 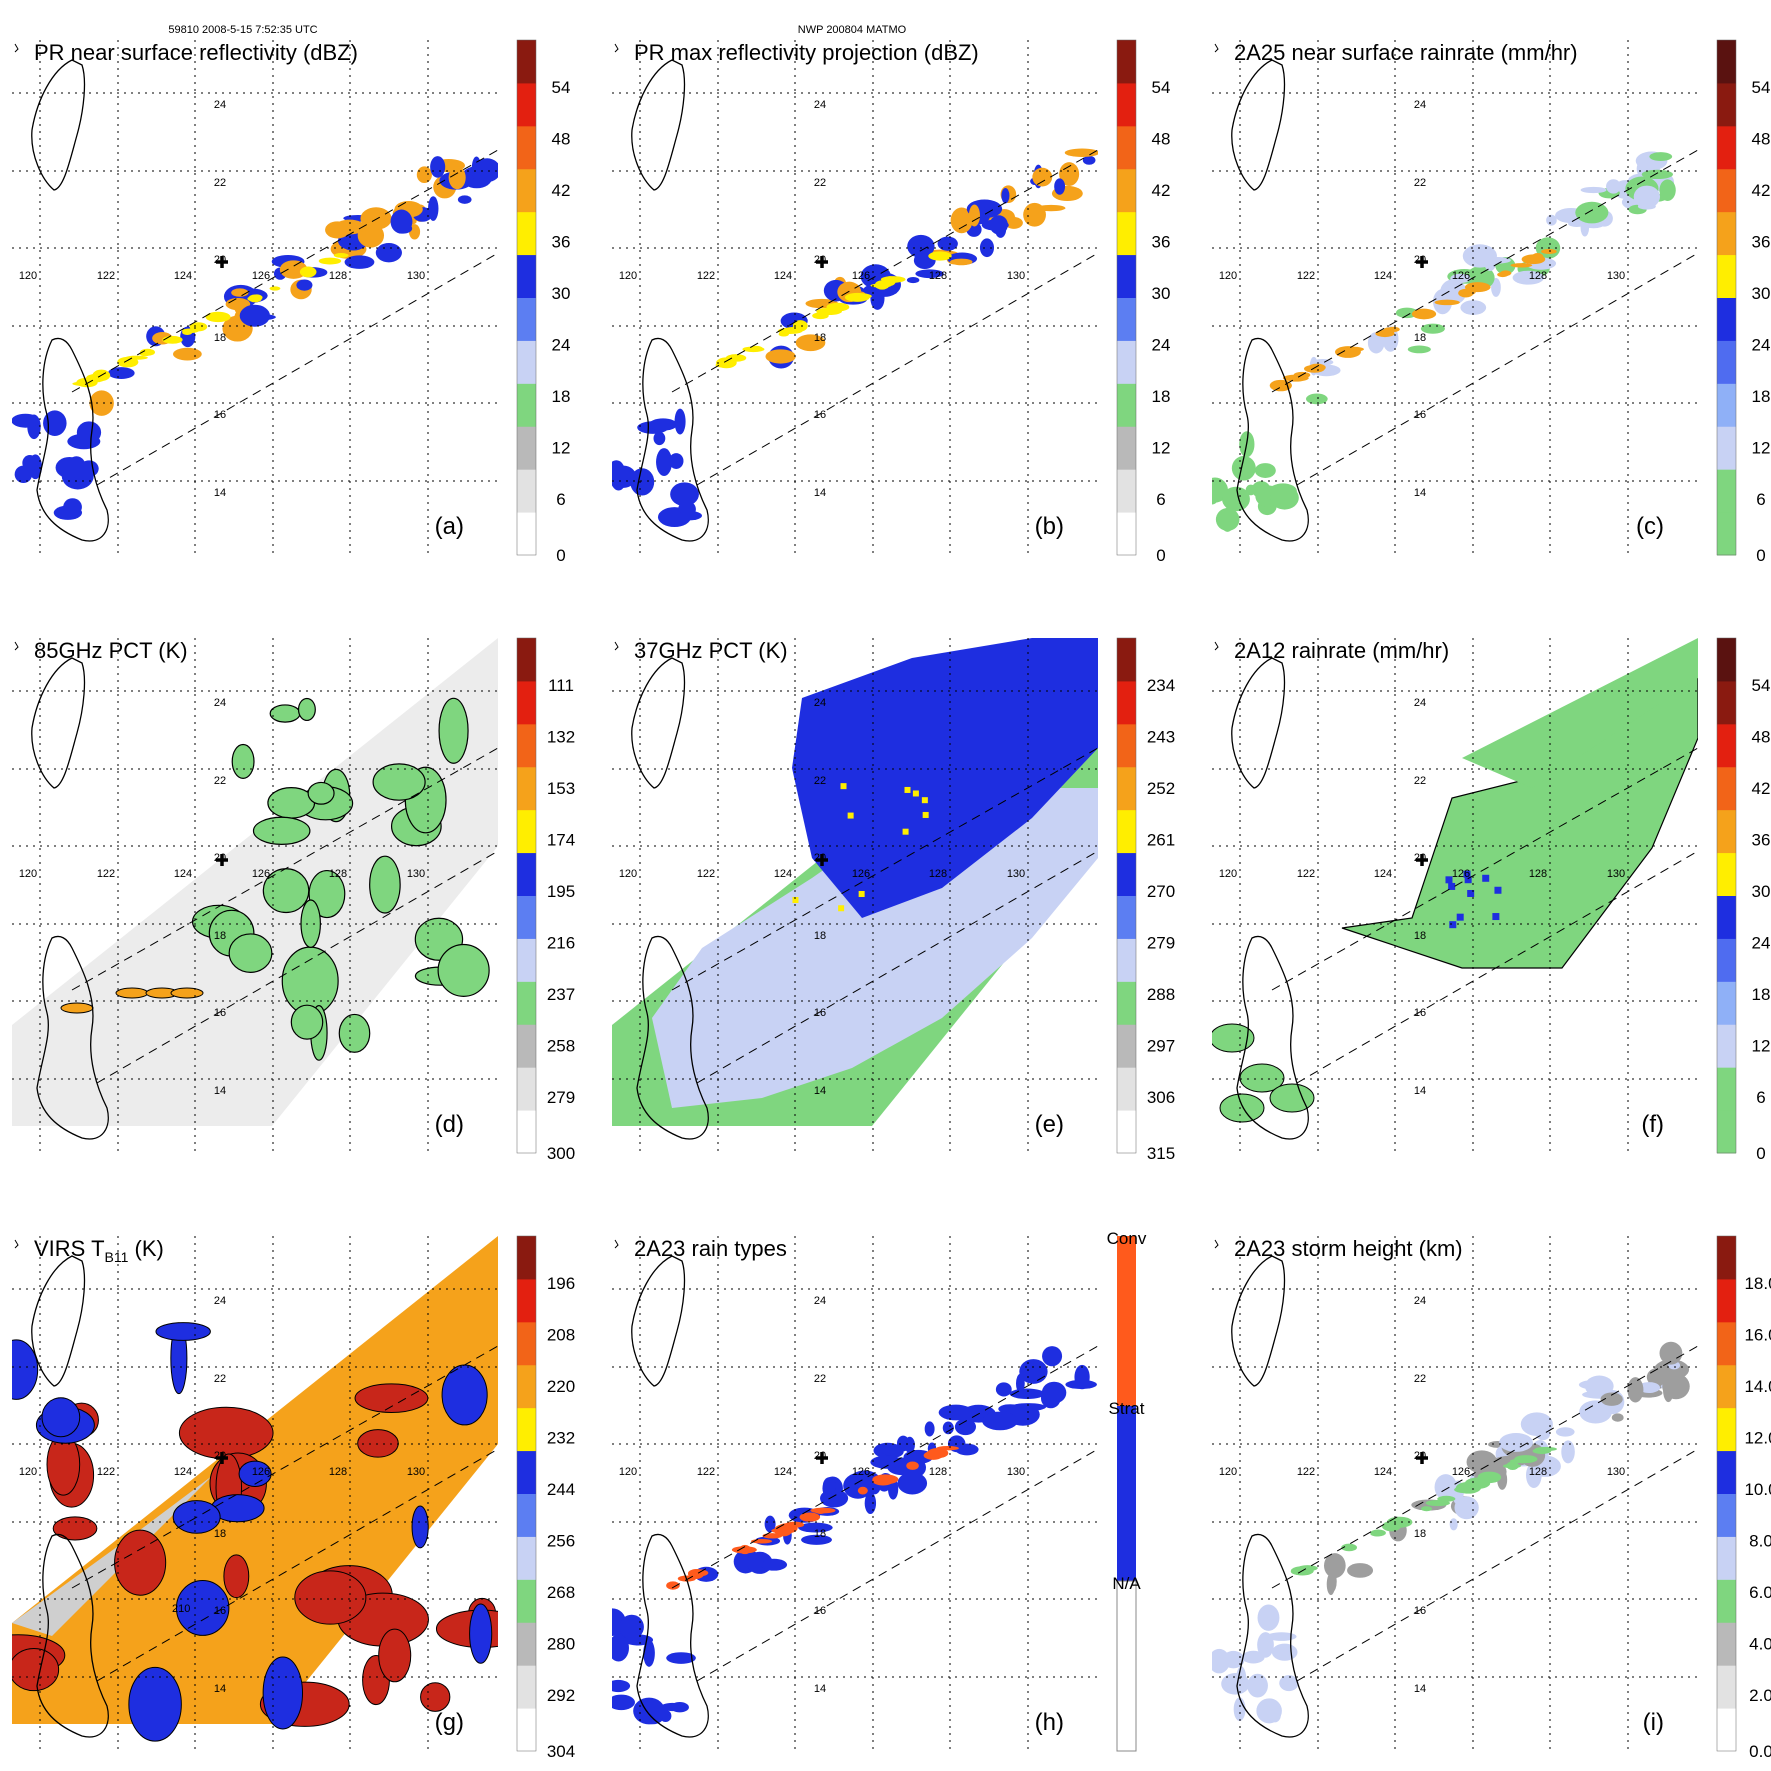 What do you see at coordinates (1743, 1498) in the screenshot?
I see `colorbar: 18.0 16.0 14.0 12.0 10.0 8.0 6.0 4.0 2.0 0.0` at bounding box center [1743, 1498].